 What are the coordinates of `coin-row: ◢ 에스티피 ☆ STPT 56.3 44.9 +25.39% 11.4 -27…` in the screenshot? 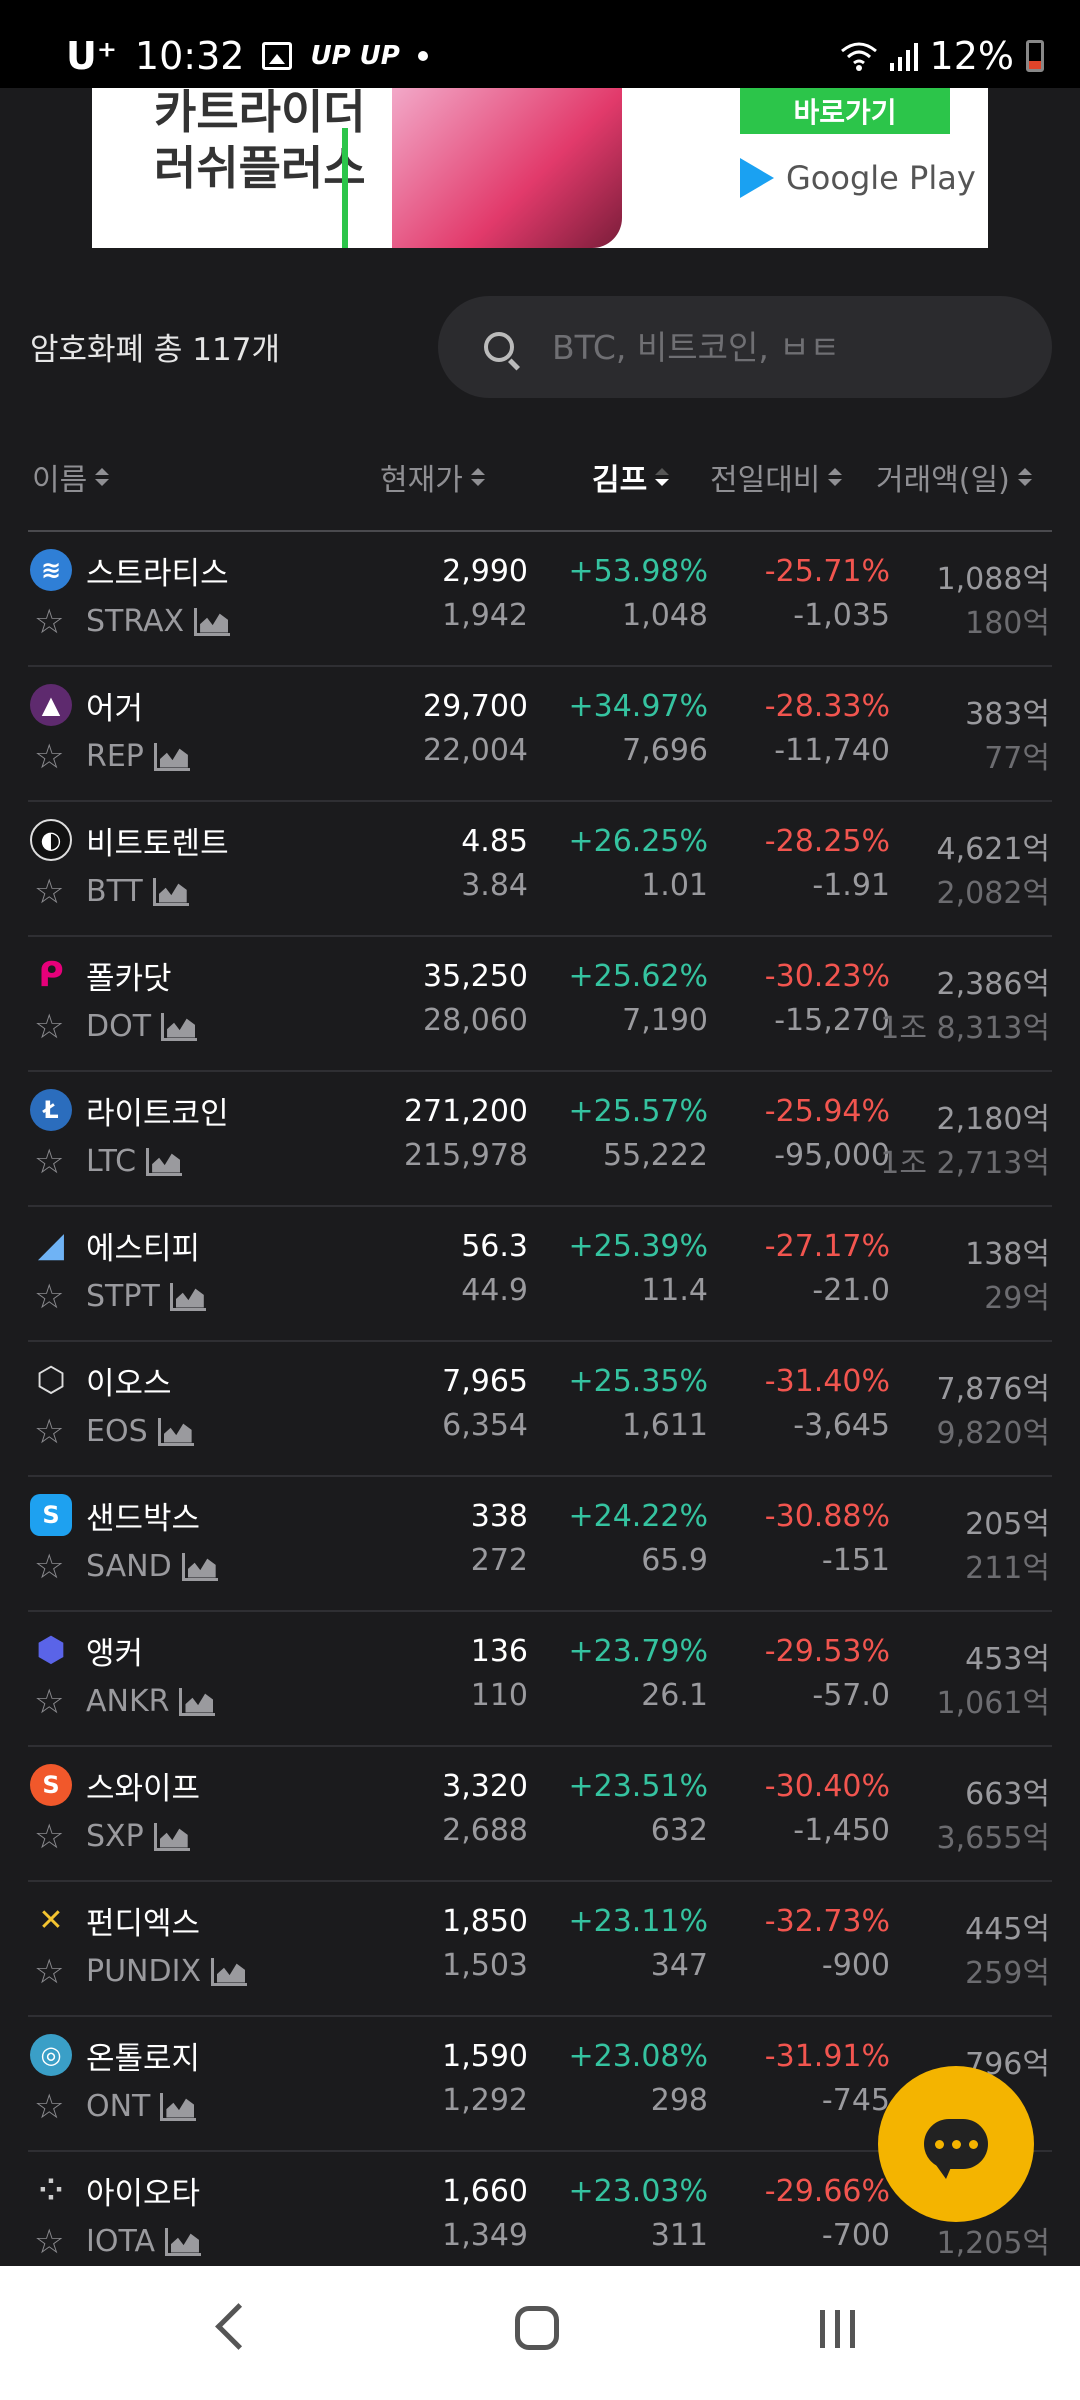 It's located at (540, 1274).